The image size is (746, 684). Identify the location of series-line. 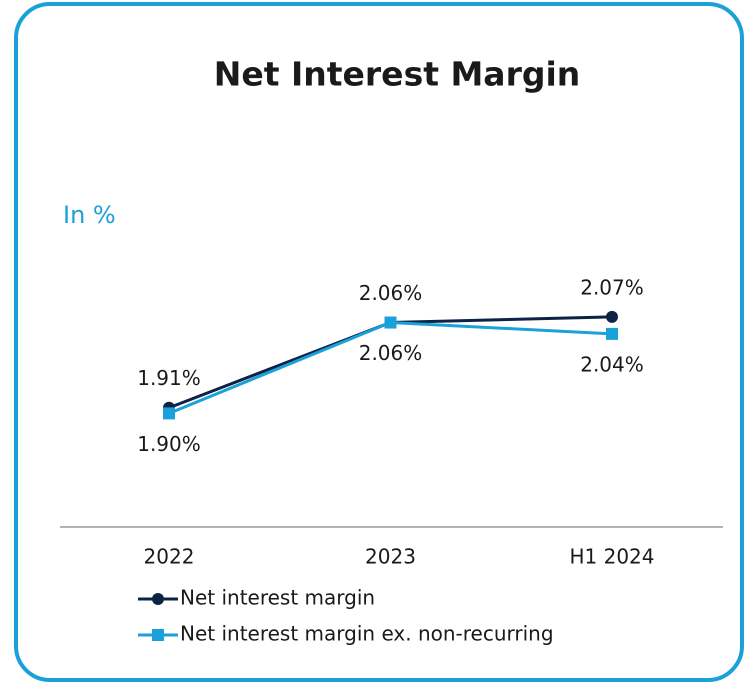
(390, 368).